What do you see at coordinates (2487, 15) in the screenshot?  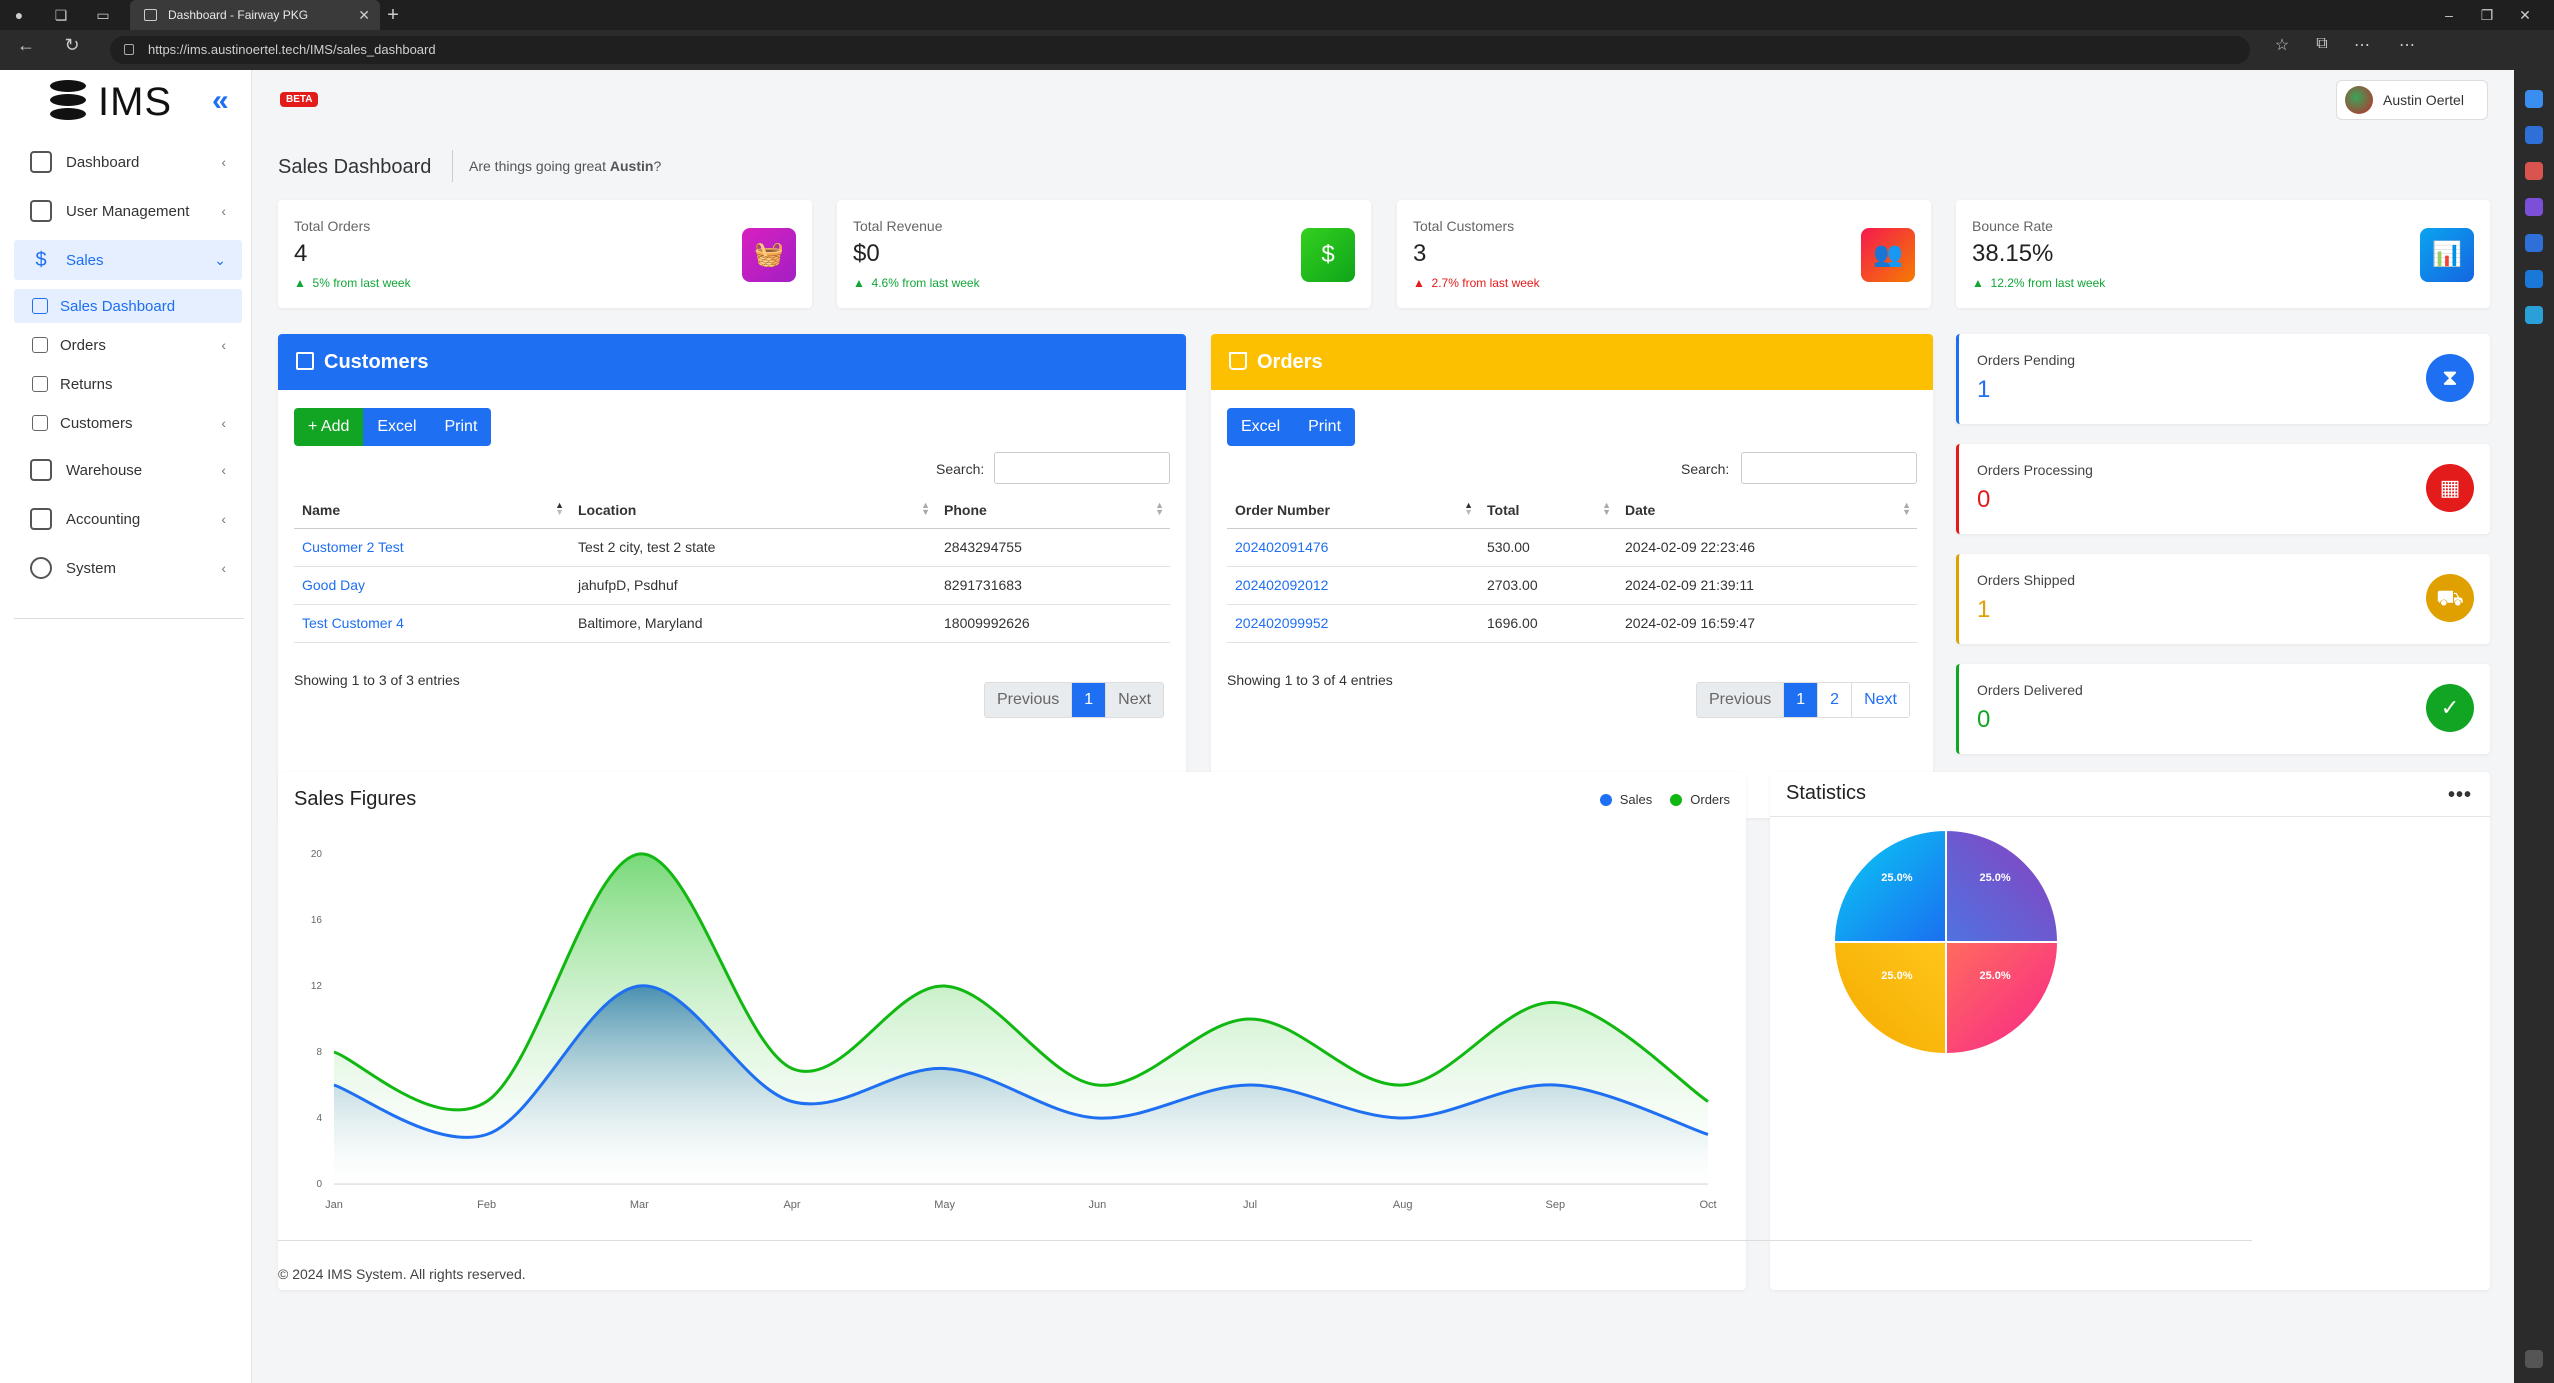 I see `maximize-icon: ❐` at bounding box center [2487, 15].